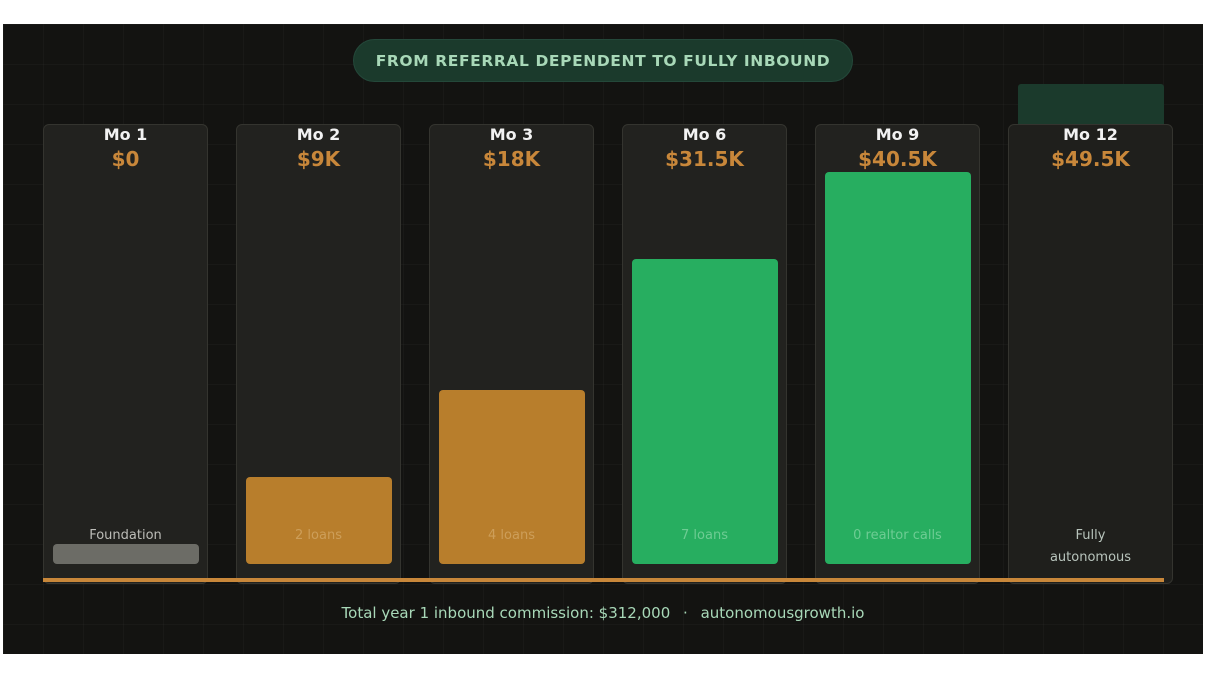 This screenshot has height=678, width=1206. I want to click on baseline, so click(603, 580).